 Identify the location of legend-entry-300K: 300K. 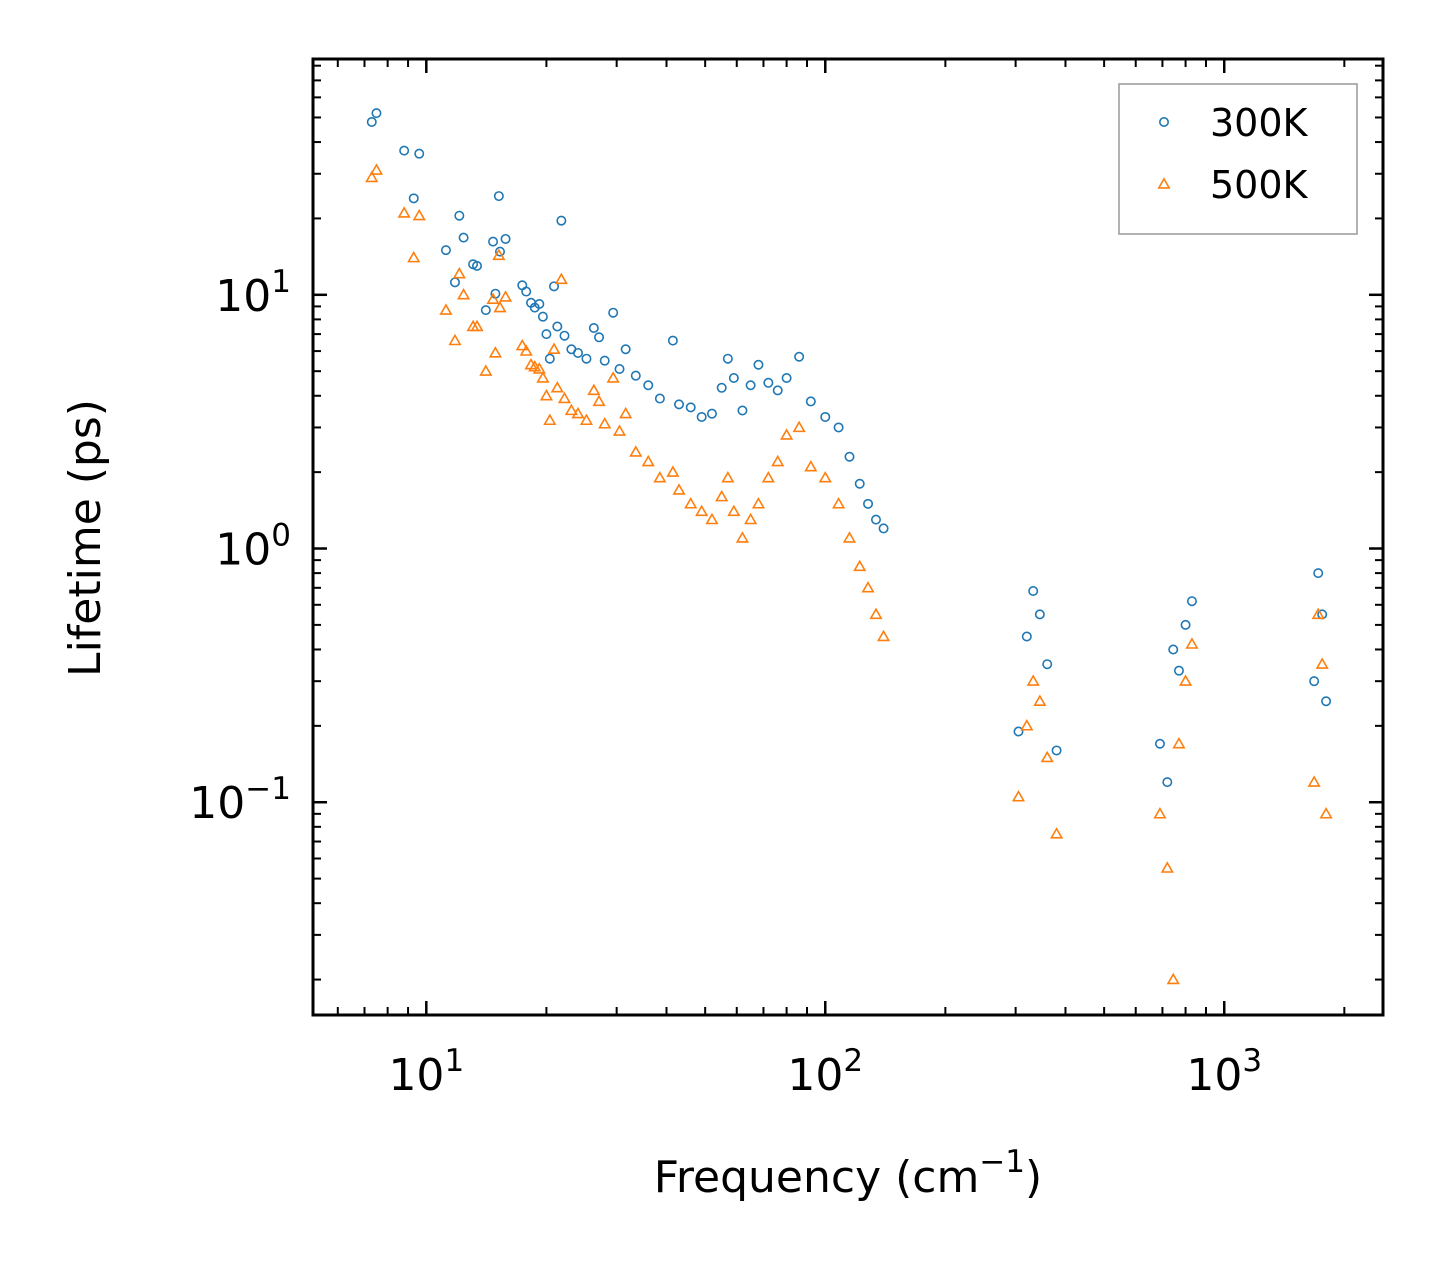
(1234, 123).